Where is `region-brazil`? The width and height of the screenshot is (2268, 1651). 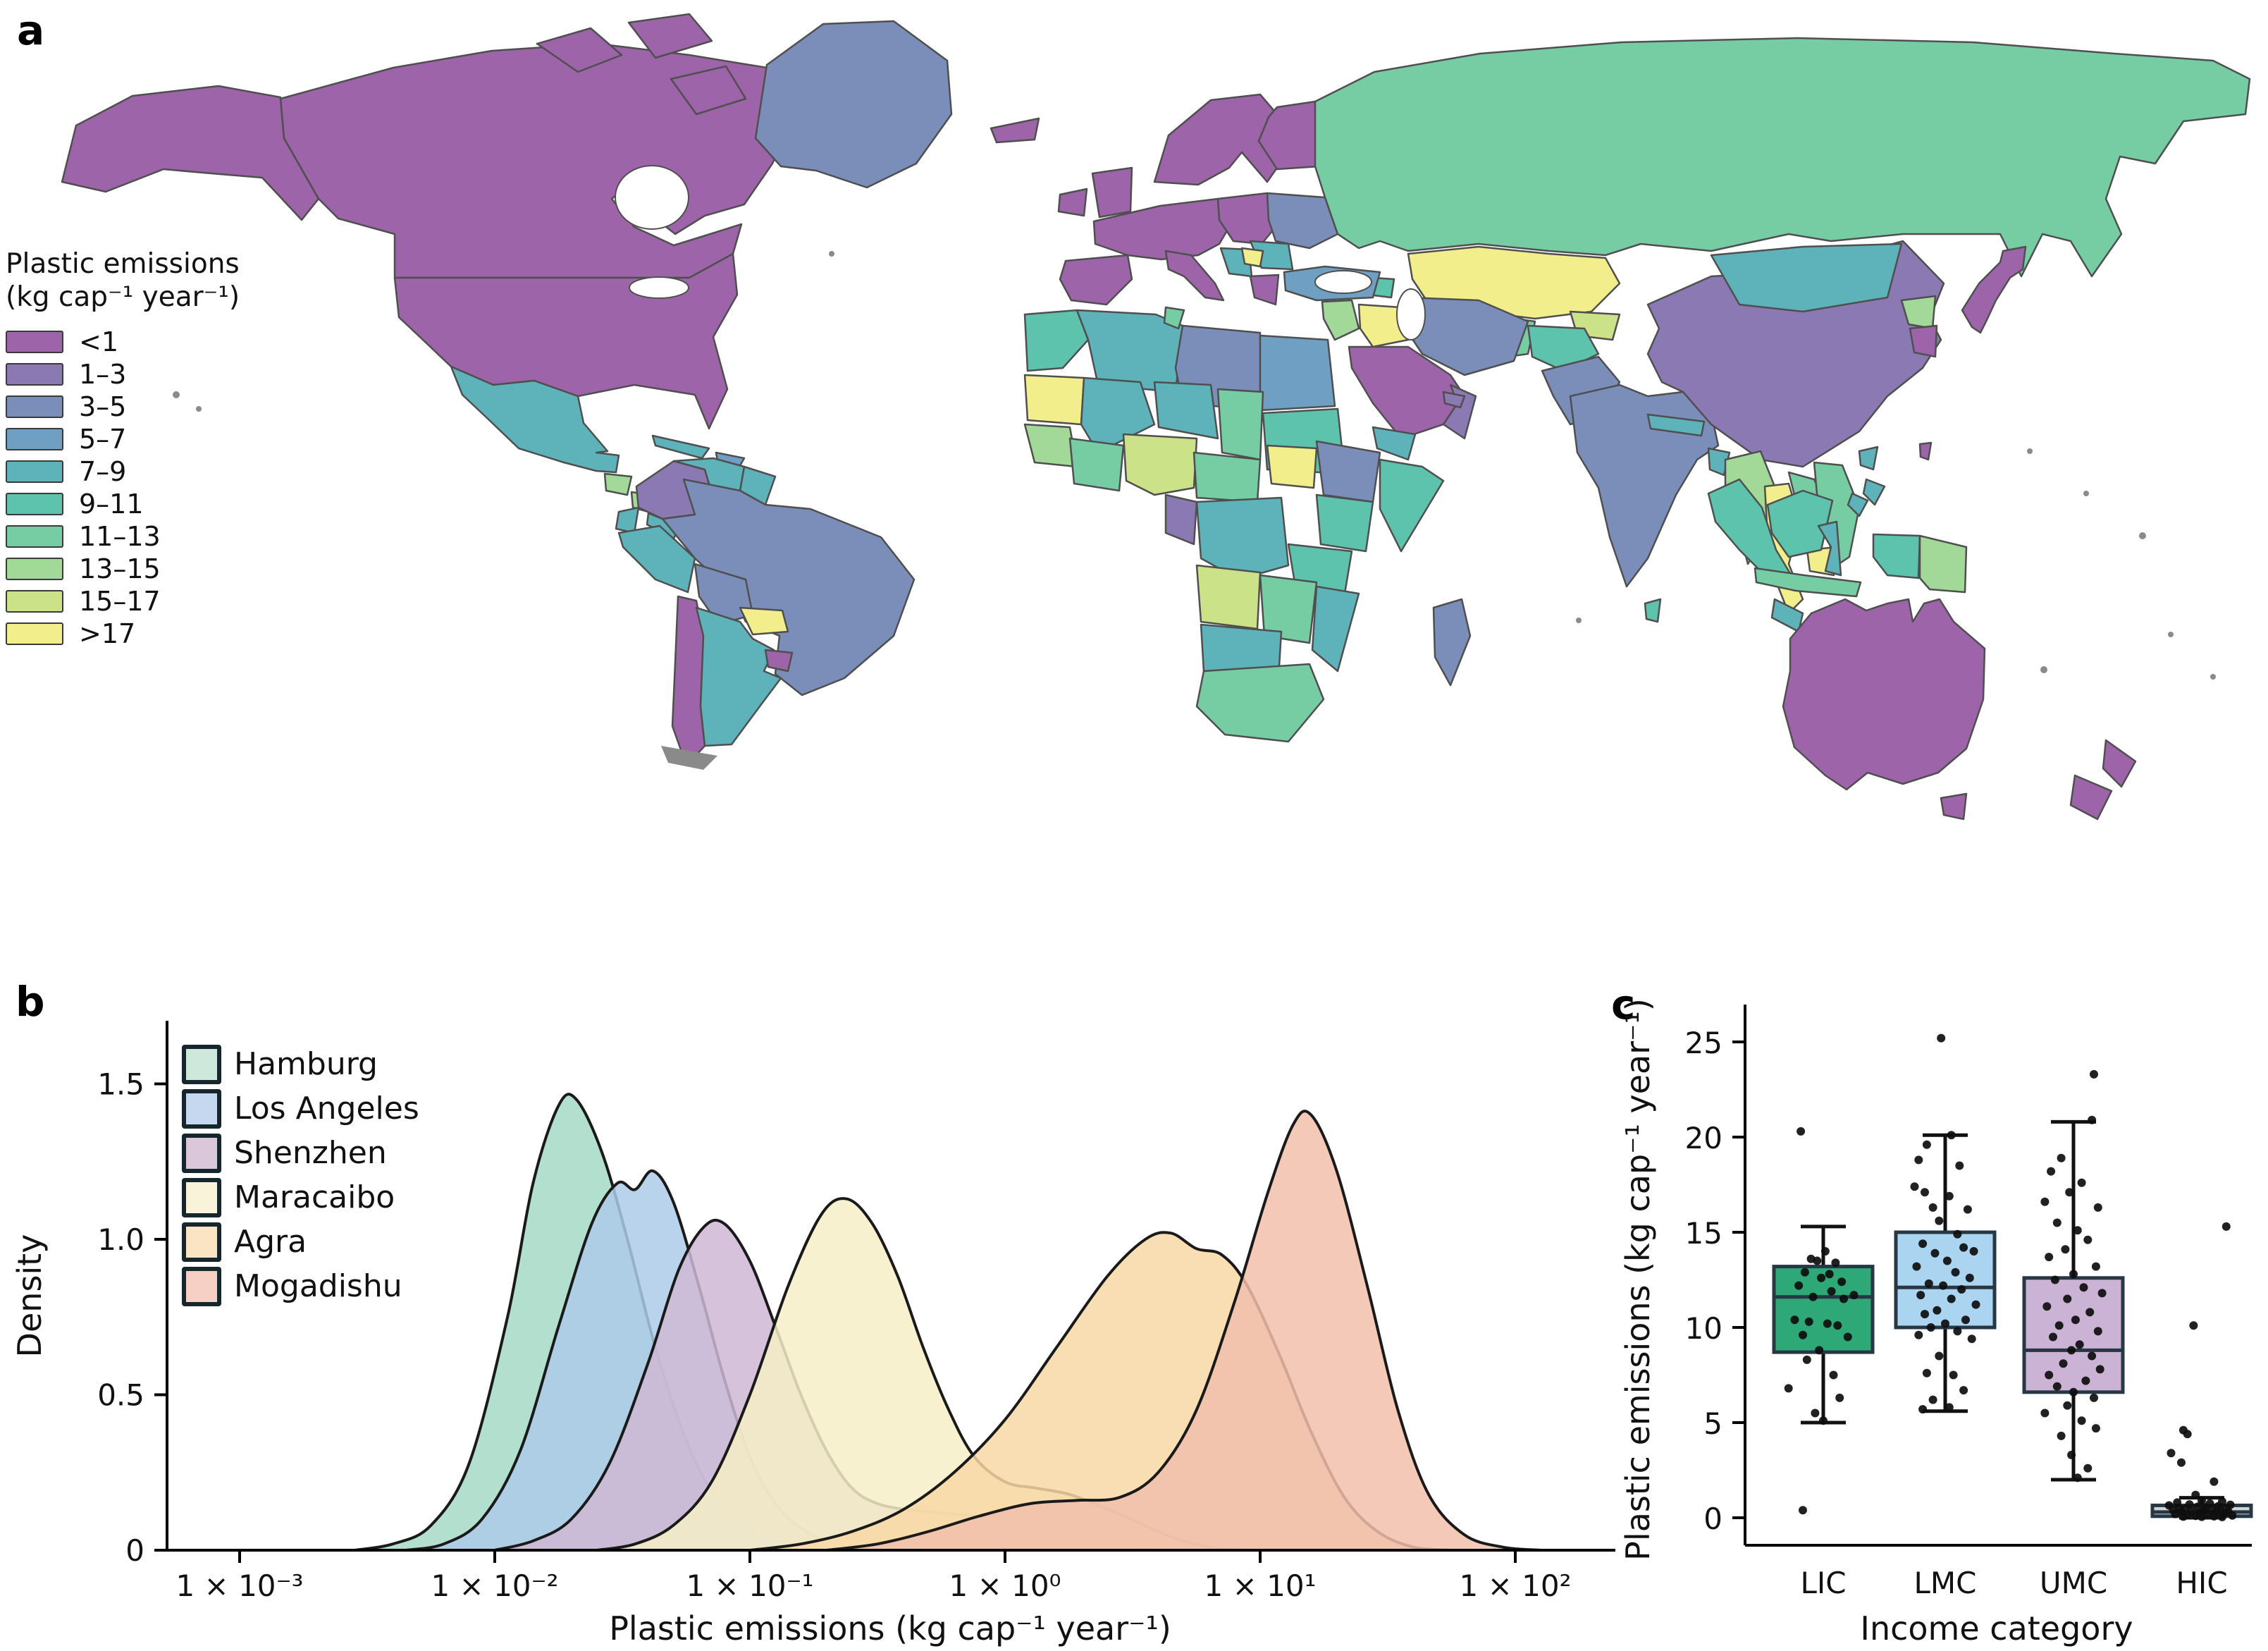
region-brazil is located at coordinates (788, 587).